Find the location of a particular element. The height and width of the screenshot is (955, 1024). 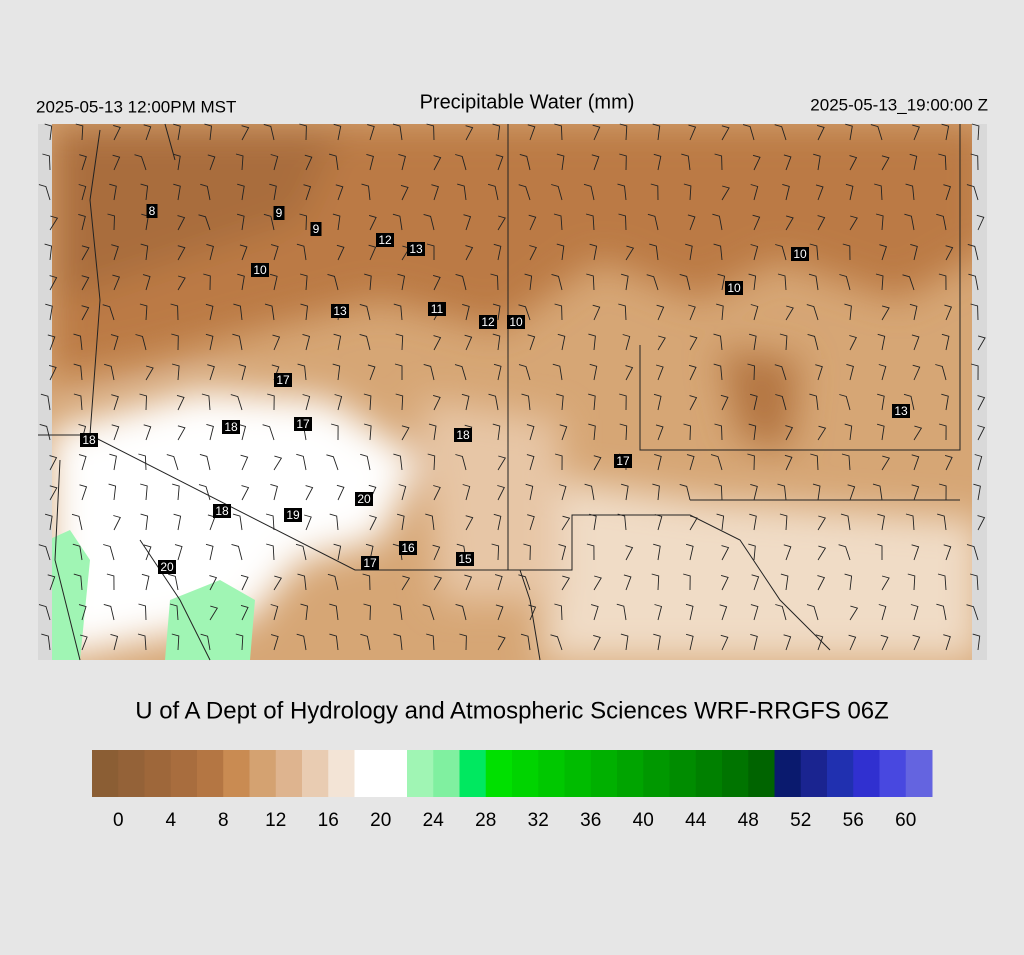

colorbar-tick-label: 44 is located at coordinates (696, 820).